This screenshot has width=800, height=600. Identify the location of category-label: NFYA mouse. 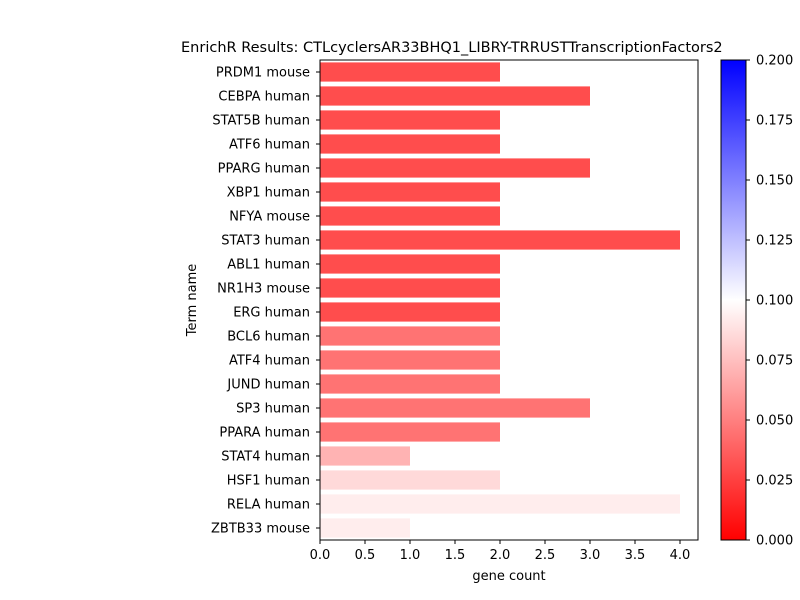
(269, 217).